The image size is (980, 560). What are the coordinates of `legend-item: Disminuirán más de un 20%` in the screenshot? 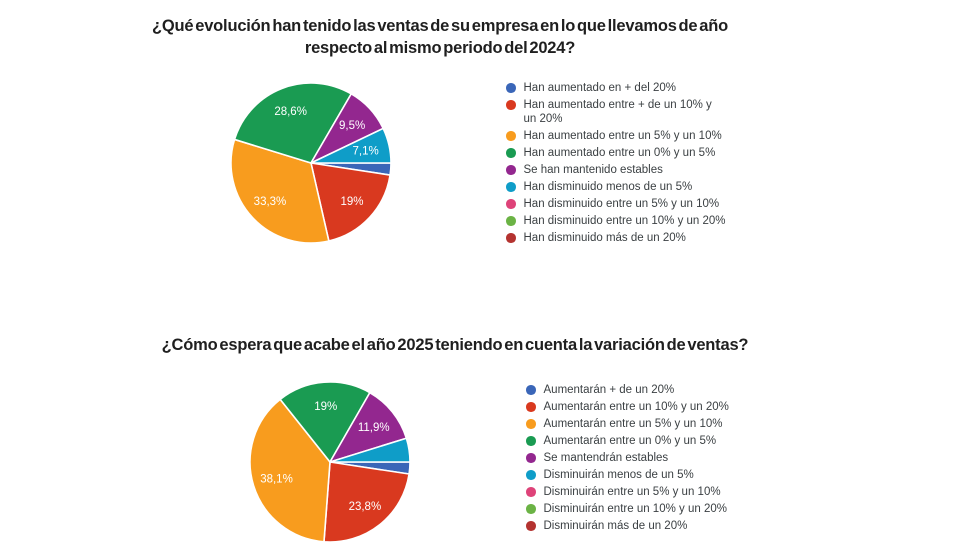 It's located at (636, 526).